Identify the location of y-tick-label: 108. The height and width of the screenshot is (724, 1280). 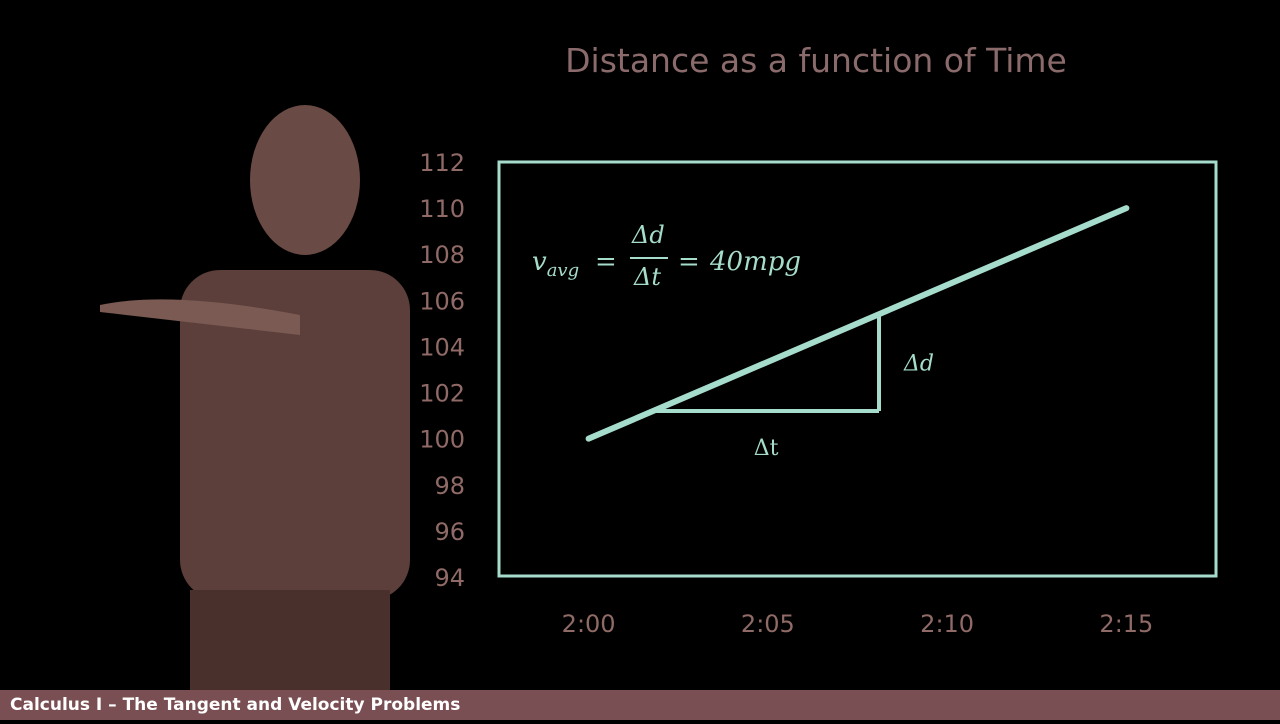
(442, 255).